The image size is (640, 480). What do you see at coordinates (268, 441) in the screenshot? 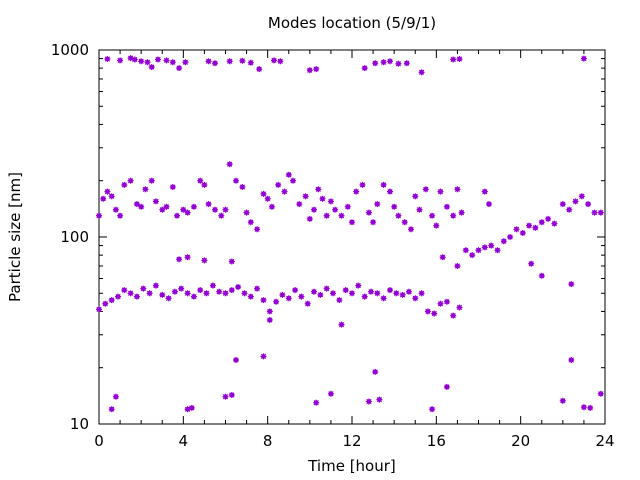
I see `x-tick-label: 8` at bounding box center [268, 441].